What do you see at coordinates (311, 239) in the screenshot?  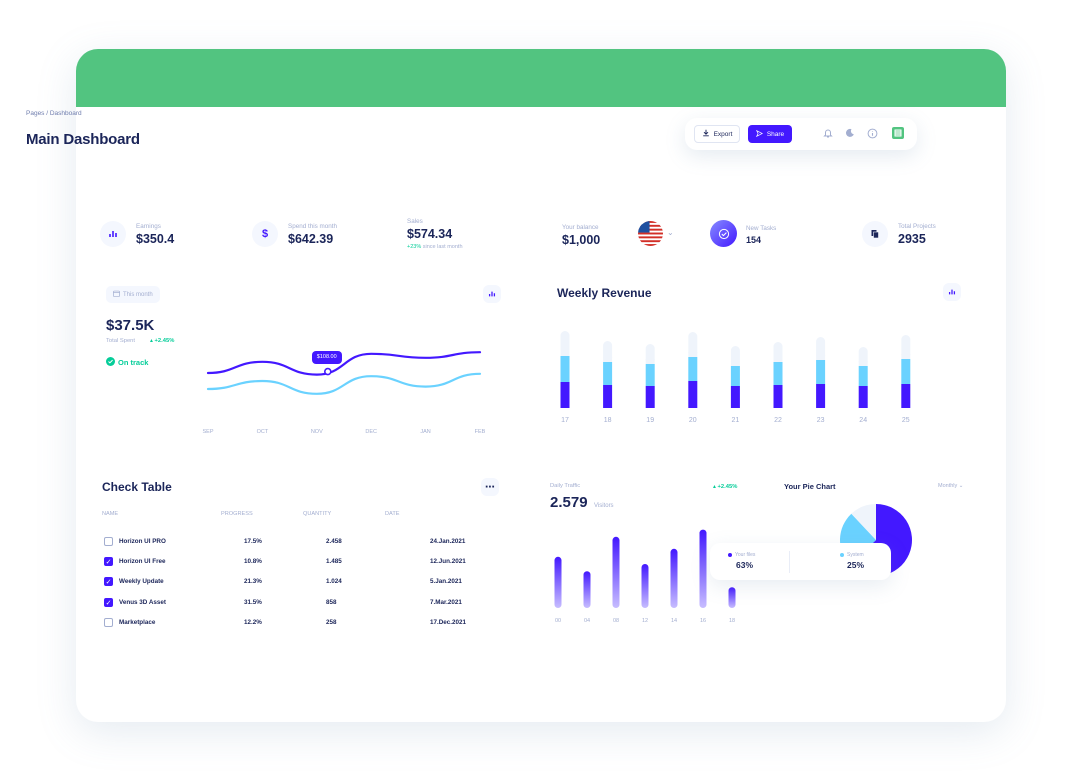 I see `spend-value: $642.39` at bounding box center [311, 239].